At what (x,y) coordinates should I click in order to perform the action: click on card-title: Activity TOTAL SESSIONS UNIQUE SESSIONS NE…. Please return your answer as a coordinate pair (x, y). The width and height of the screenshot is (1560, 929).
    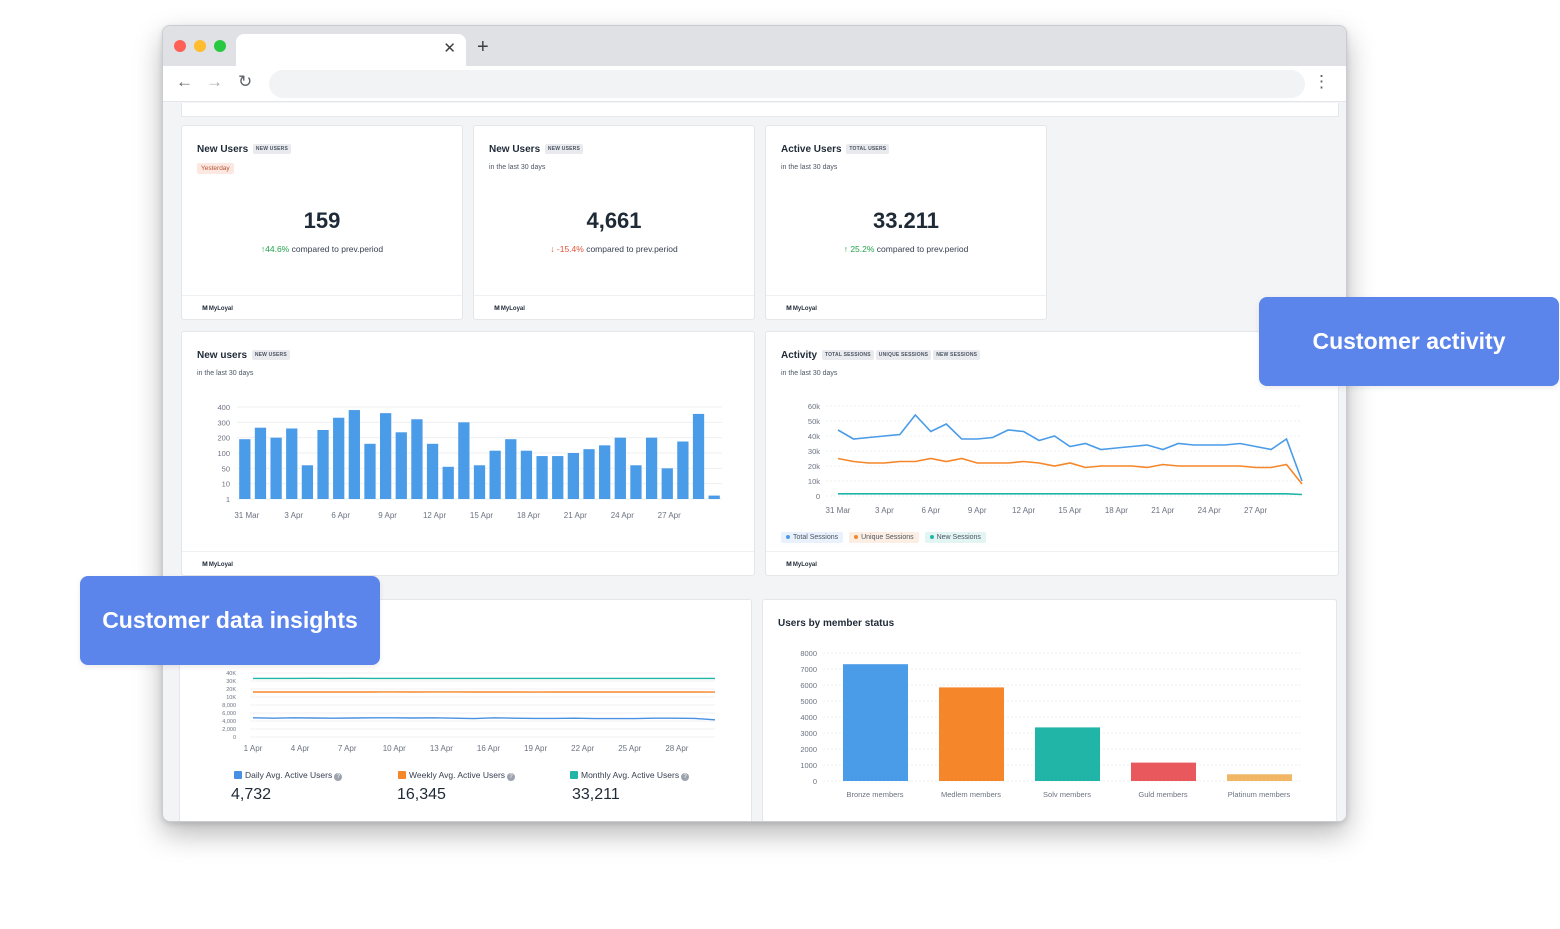
    Looking at the image, I should click on (881, 355).